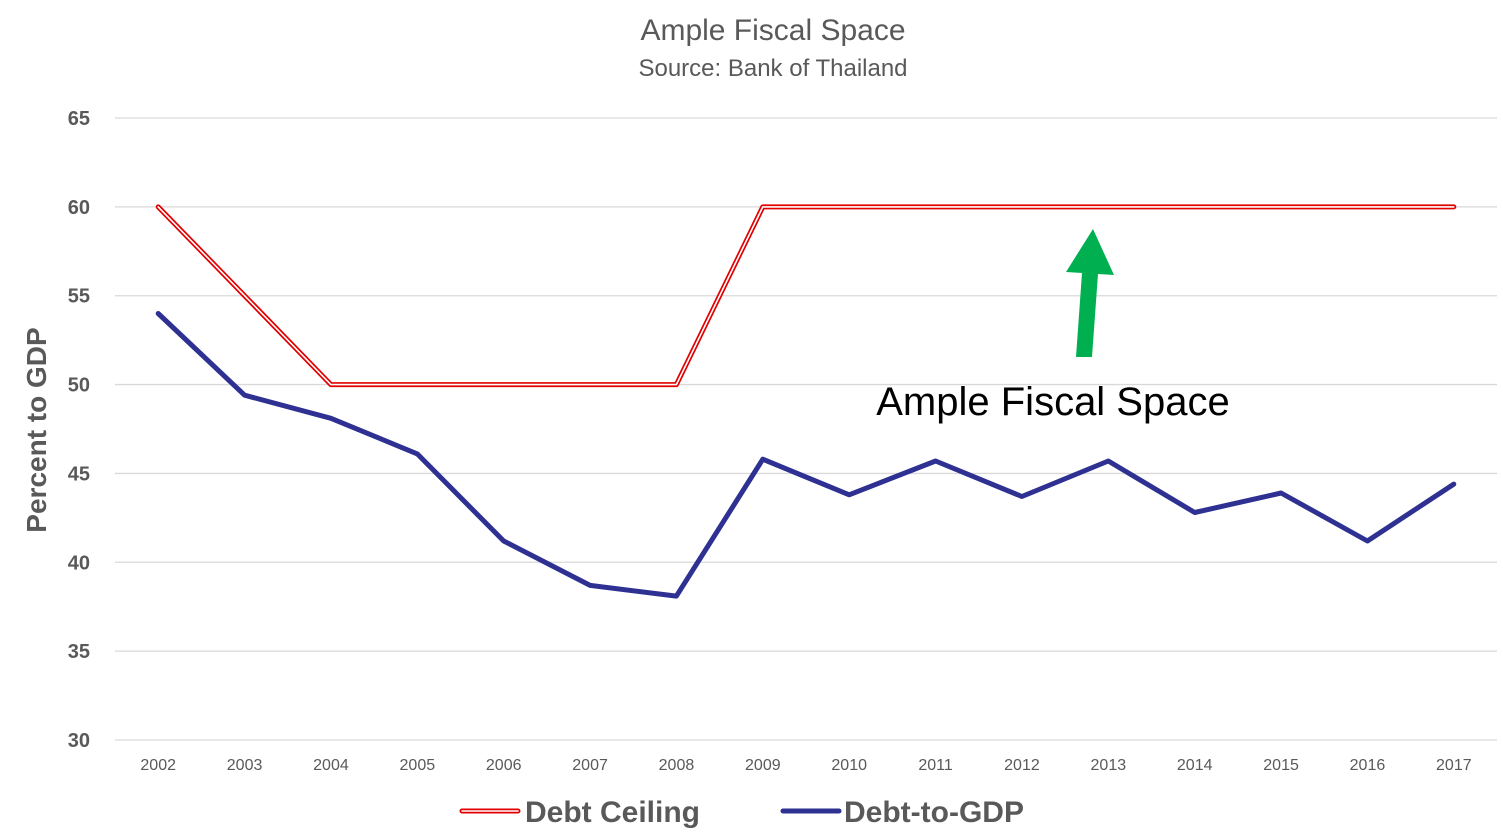 This screenshot has width=1503, height=839. What do you see at coordinates (1053, 326) in the screenshot?
I see `annotation: Ample Fiscal Space` at bounding box center [1053, 326].